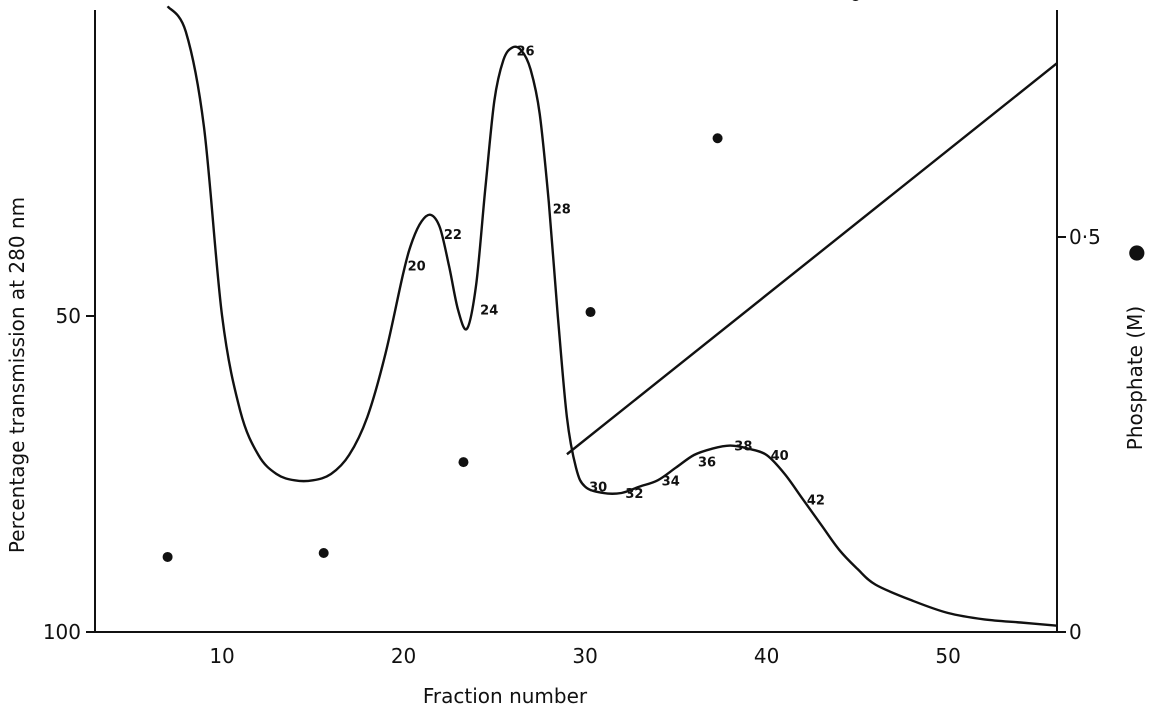 This screenshot has height=720, width=1157. I want to click on x-tick-label: 30, so click(584, 656).